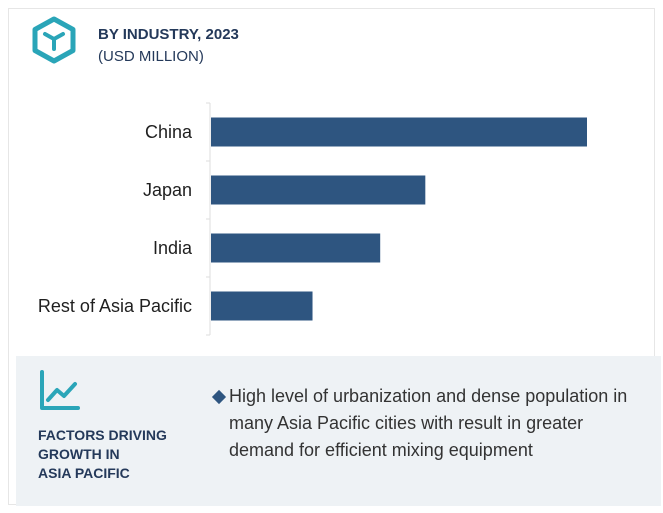 Image resolution: width=663 pixels, height=513 pixels. I want to click on factors-heading-line-2: GROWTH IN, so click(79, 454).